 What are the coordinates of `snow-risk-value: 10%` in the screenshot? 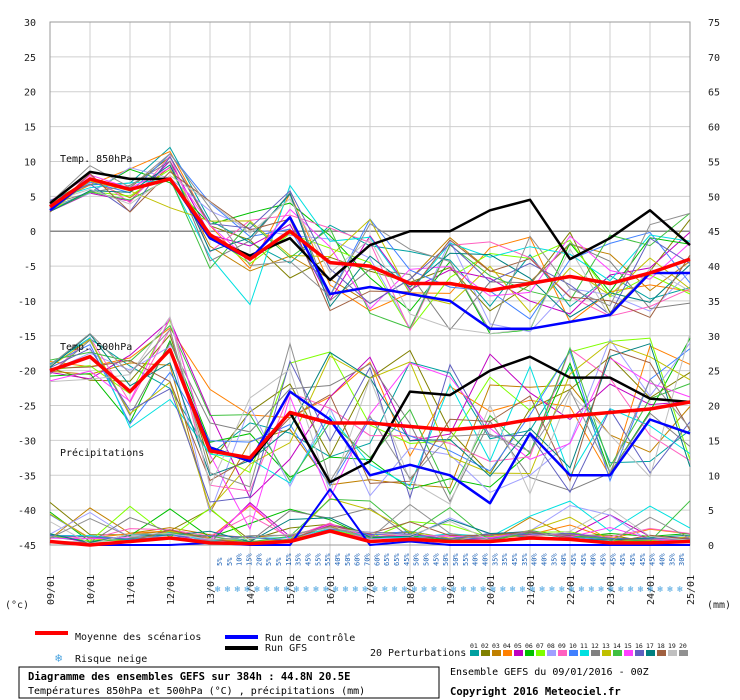 It's located at (240, 559).